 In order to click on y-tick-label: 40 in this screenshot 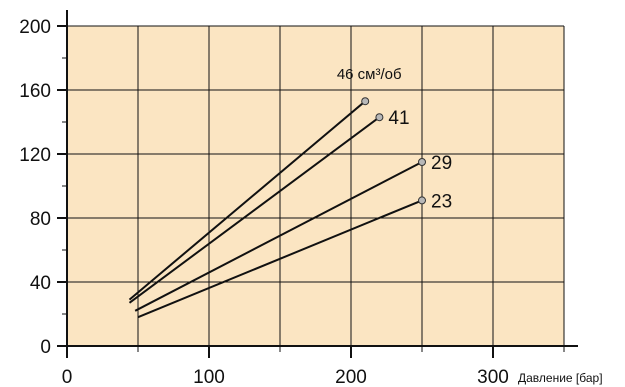, I will do `click(40, 283)`.